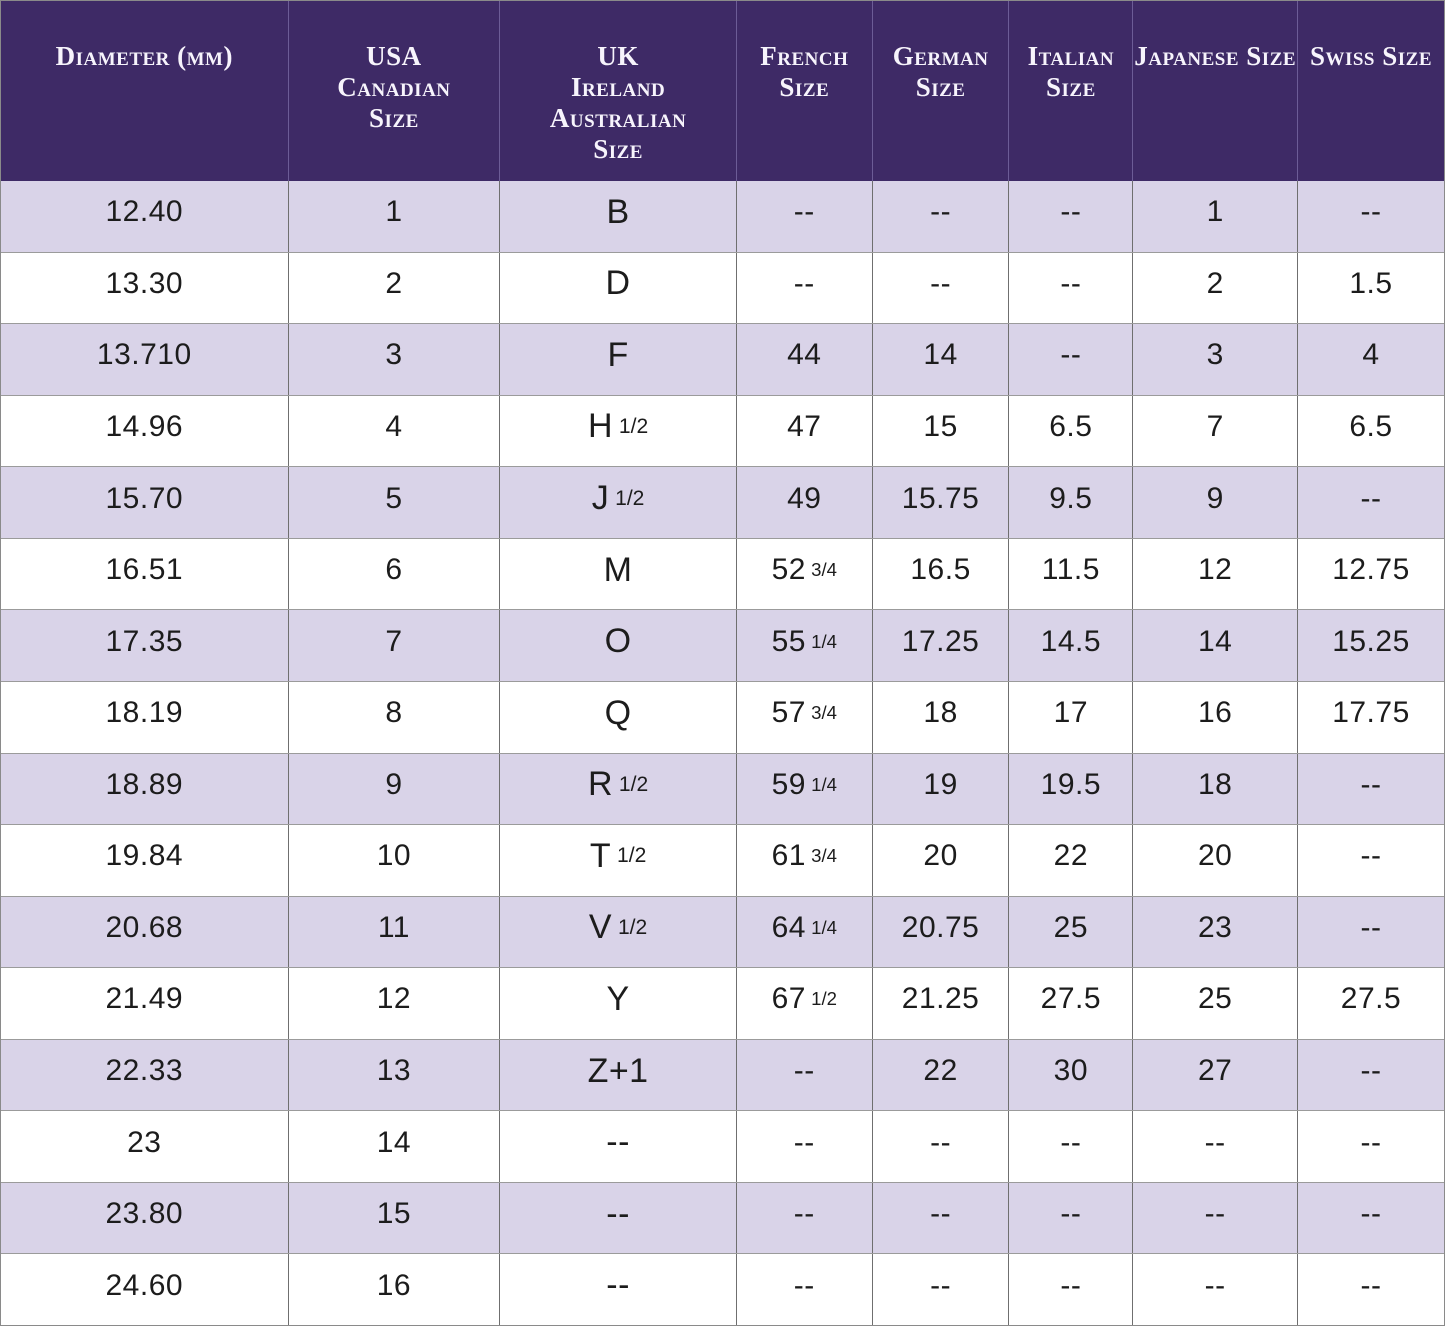 This screenshot has height=1326, width=1445. Describe the element at coordinates (618, 87) in the screenshot. I see `column-header-line: Ireland` at that location.